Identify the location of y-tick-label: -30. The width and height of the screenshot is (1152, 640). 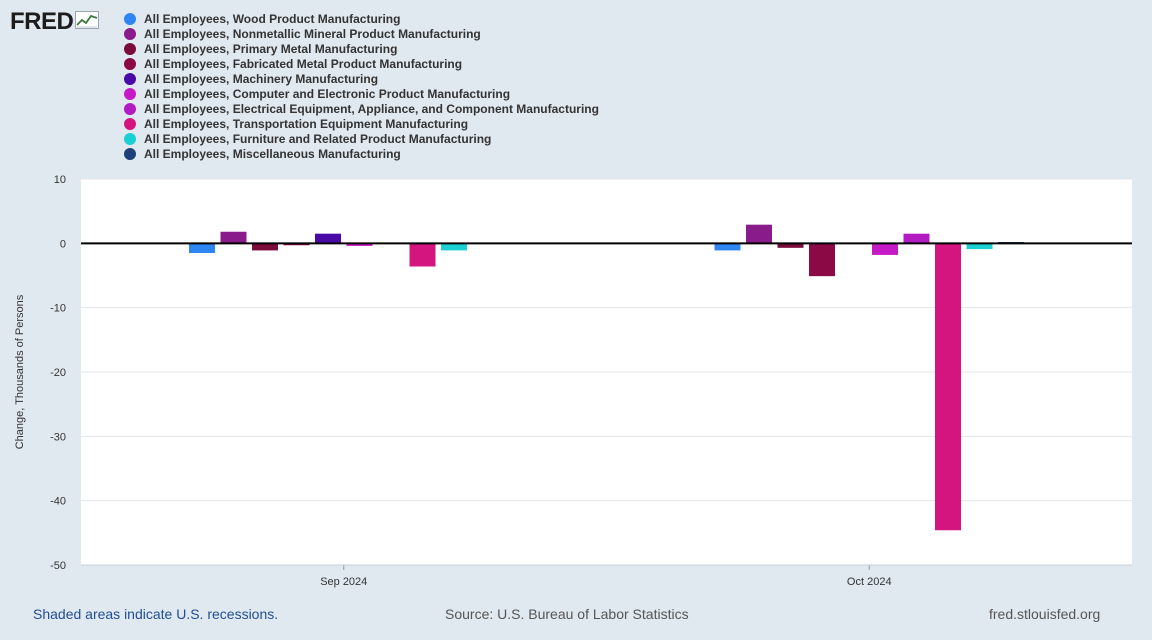
(58, 437).